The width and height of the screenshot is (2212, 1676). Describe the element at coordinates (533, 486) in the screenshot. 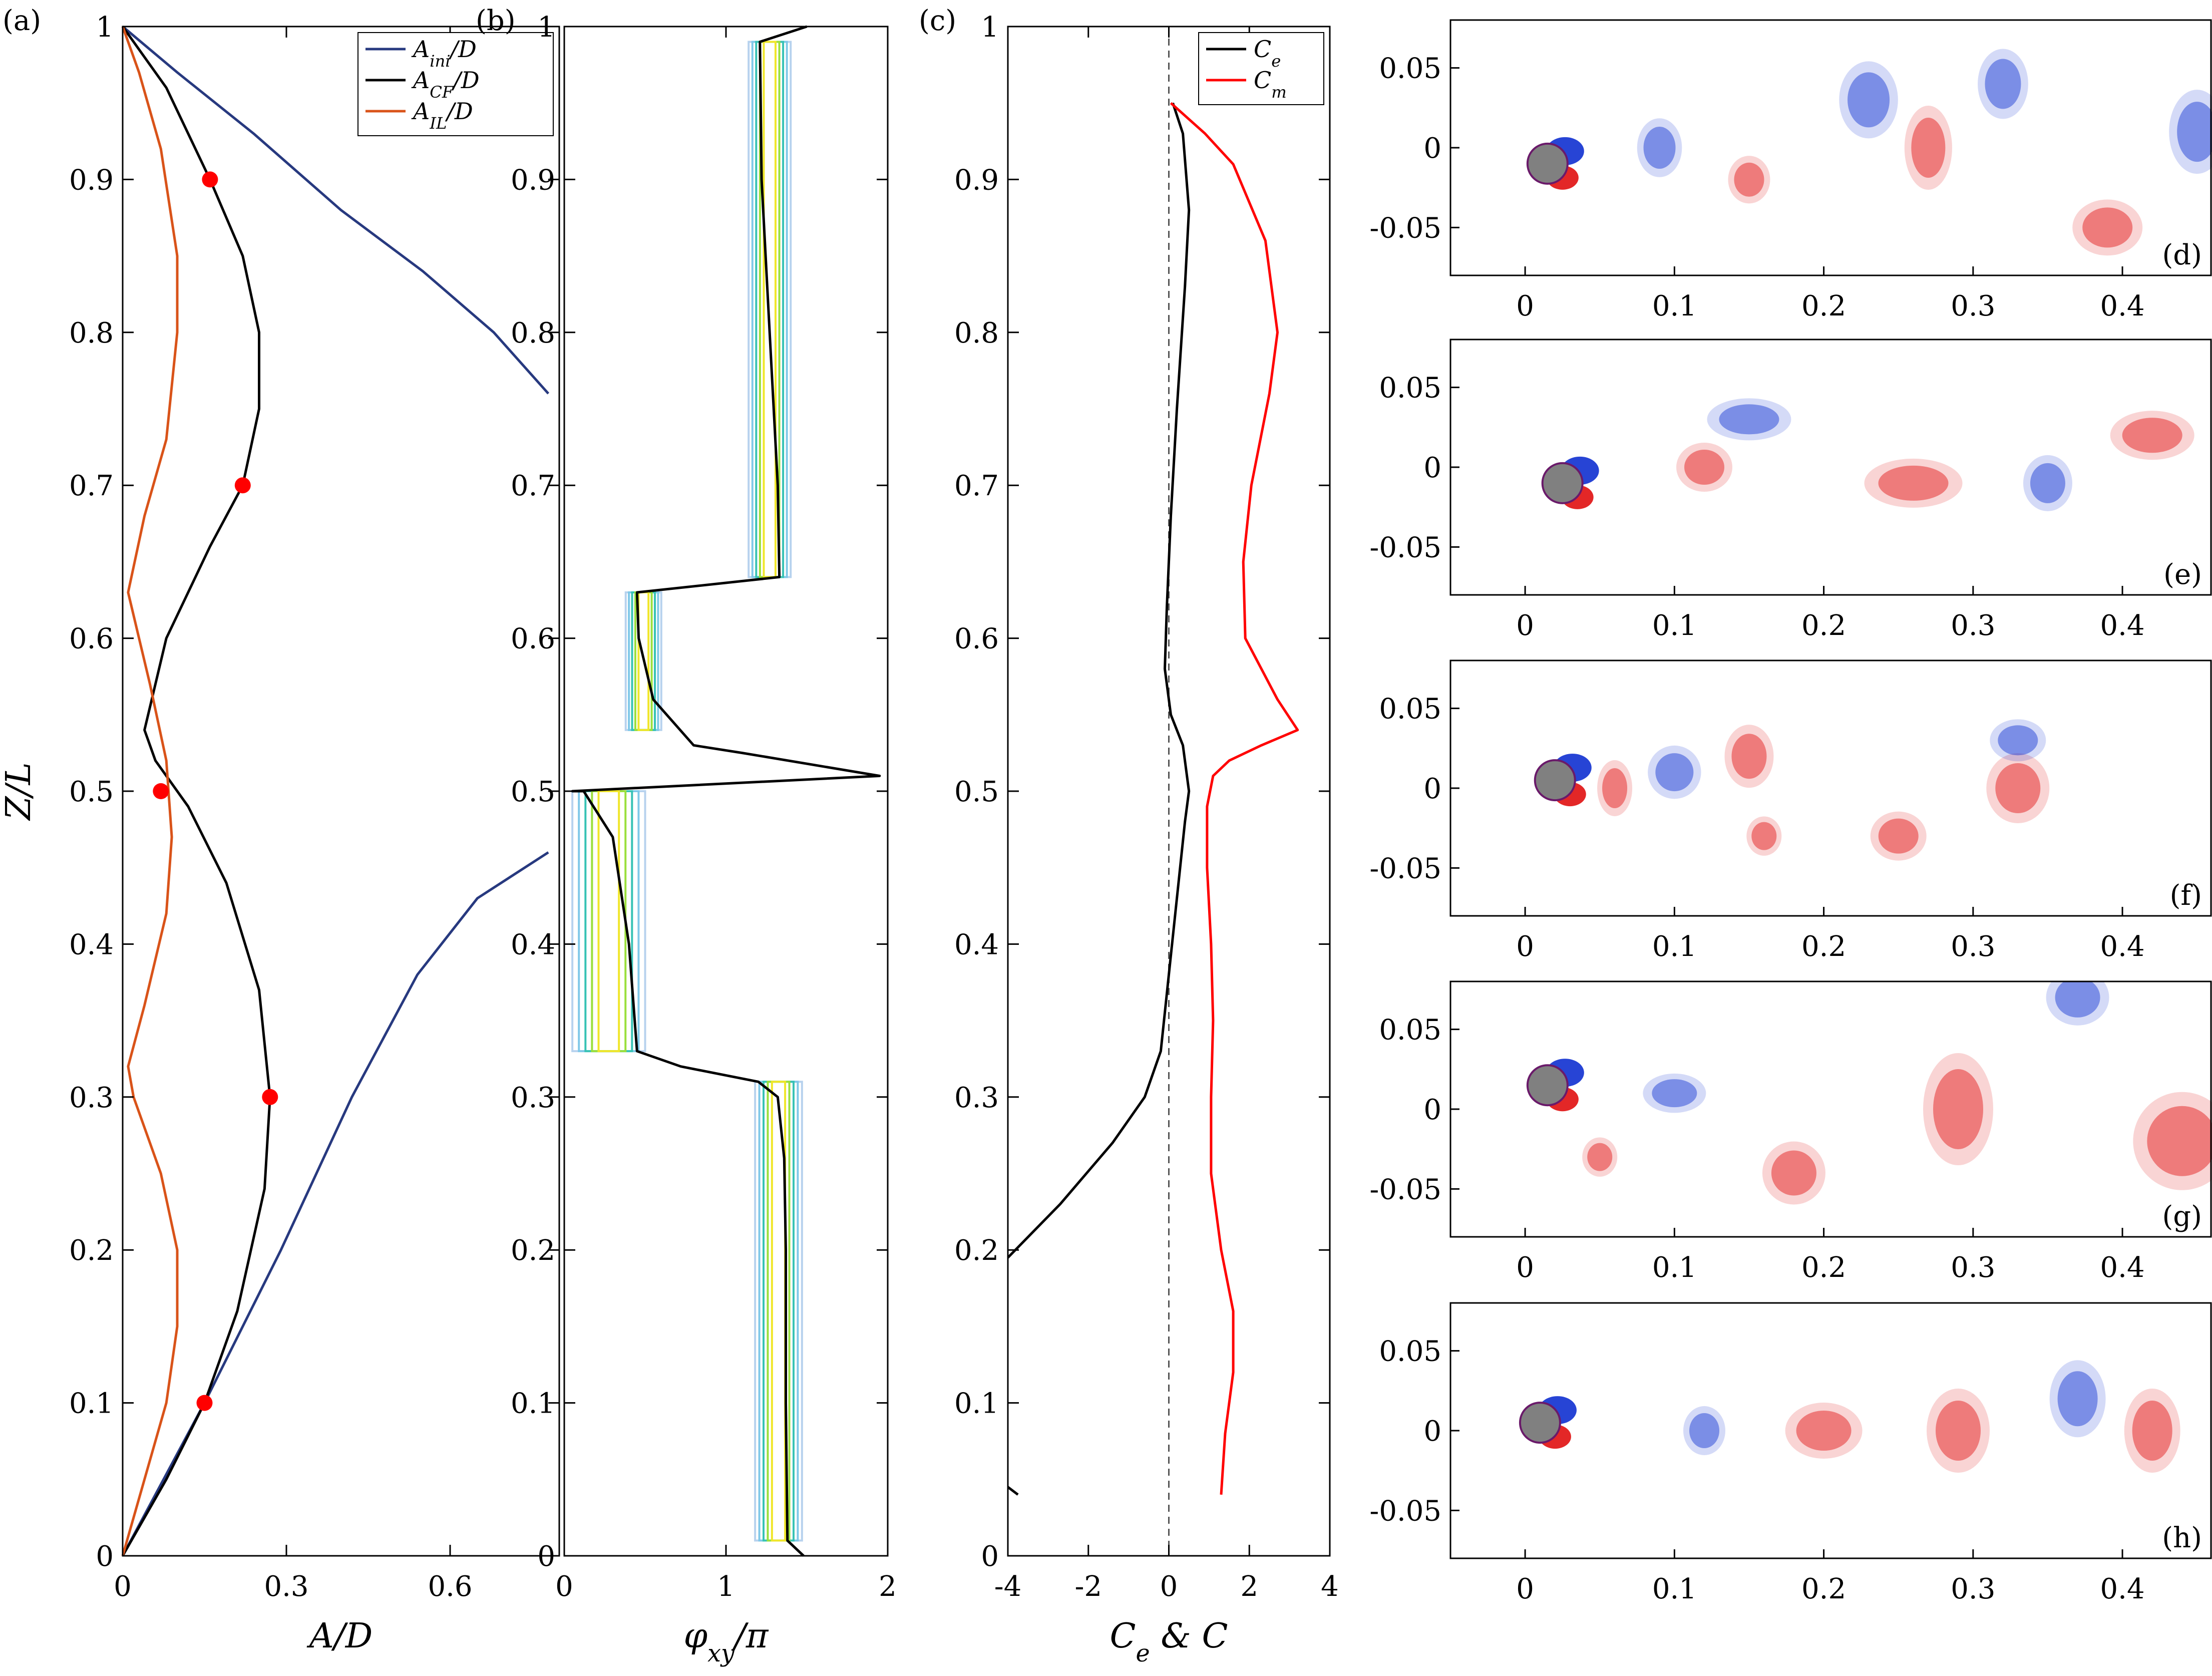

I see `ytick-label: 0.7` at that location.